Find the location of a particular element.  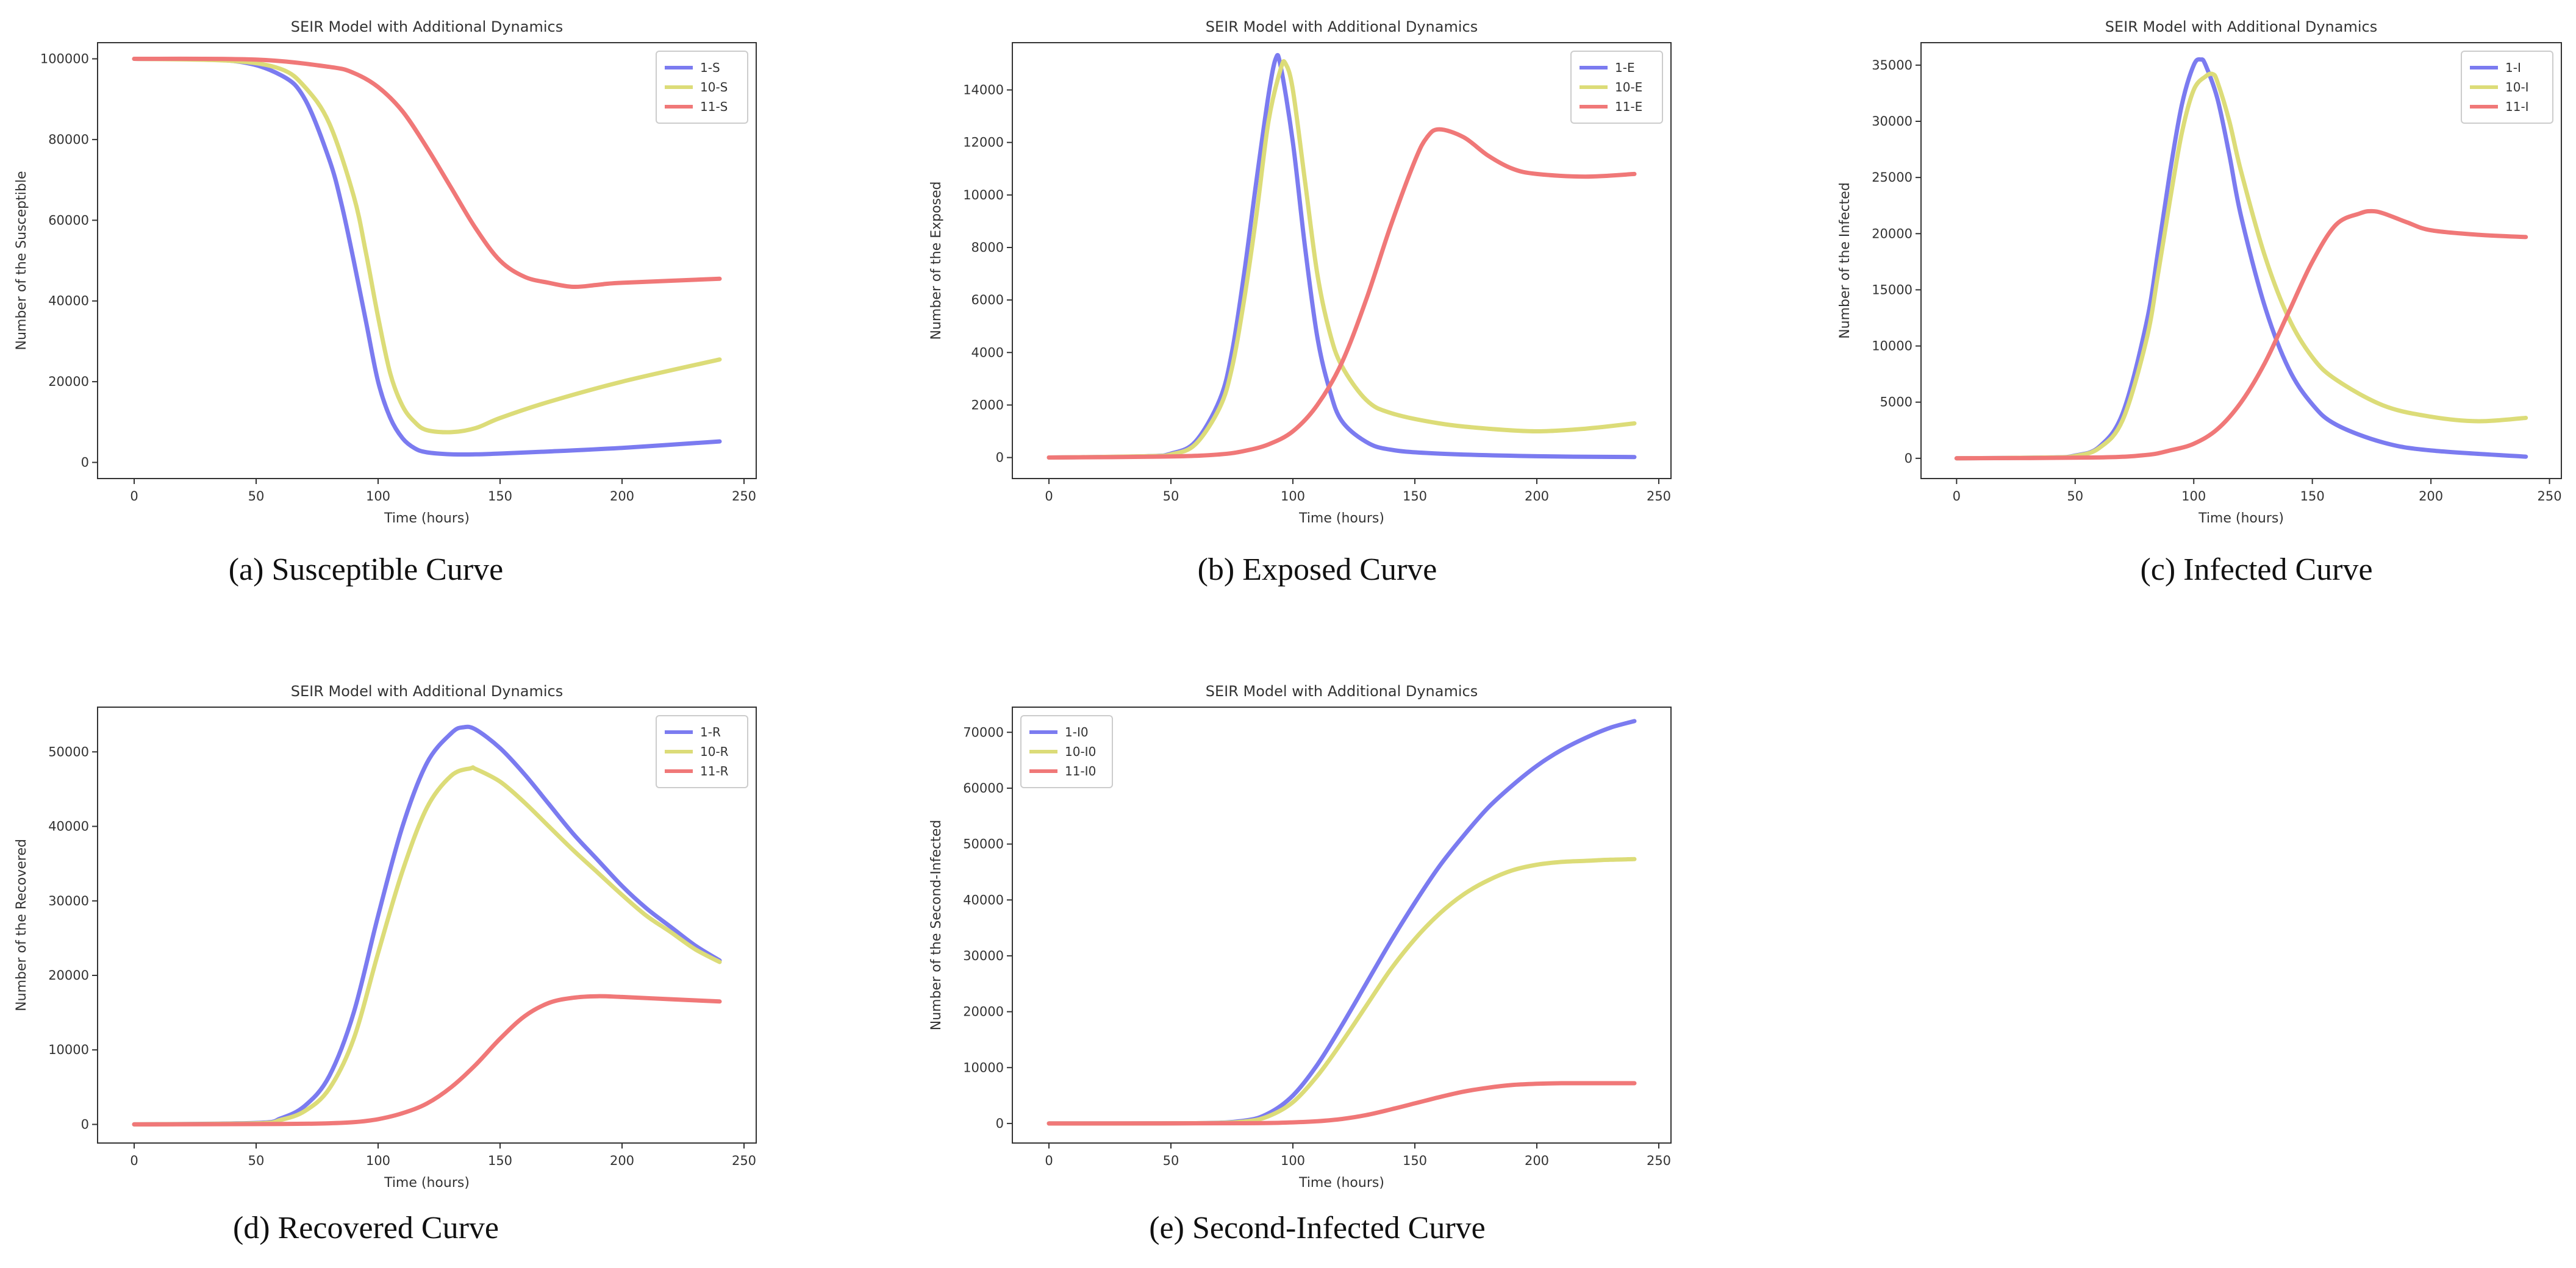

chart-1-x-tick-label: 100 is located at coordinates (1293, 497).